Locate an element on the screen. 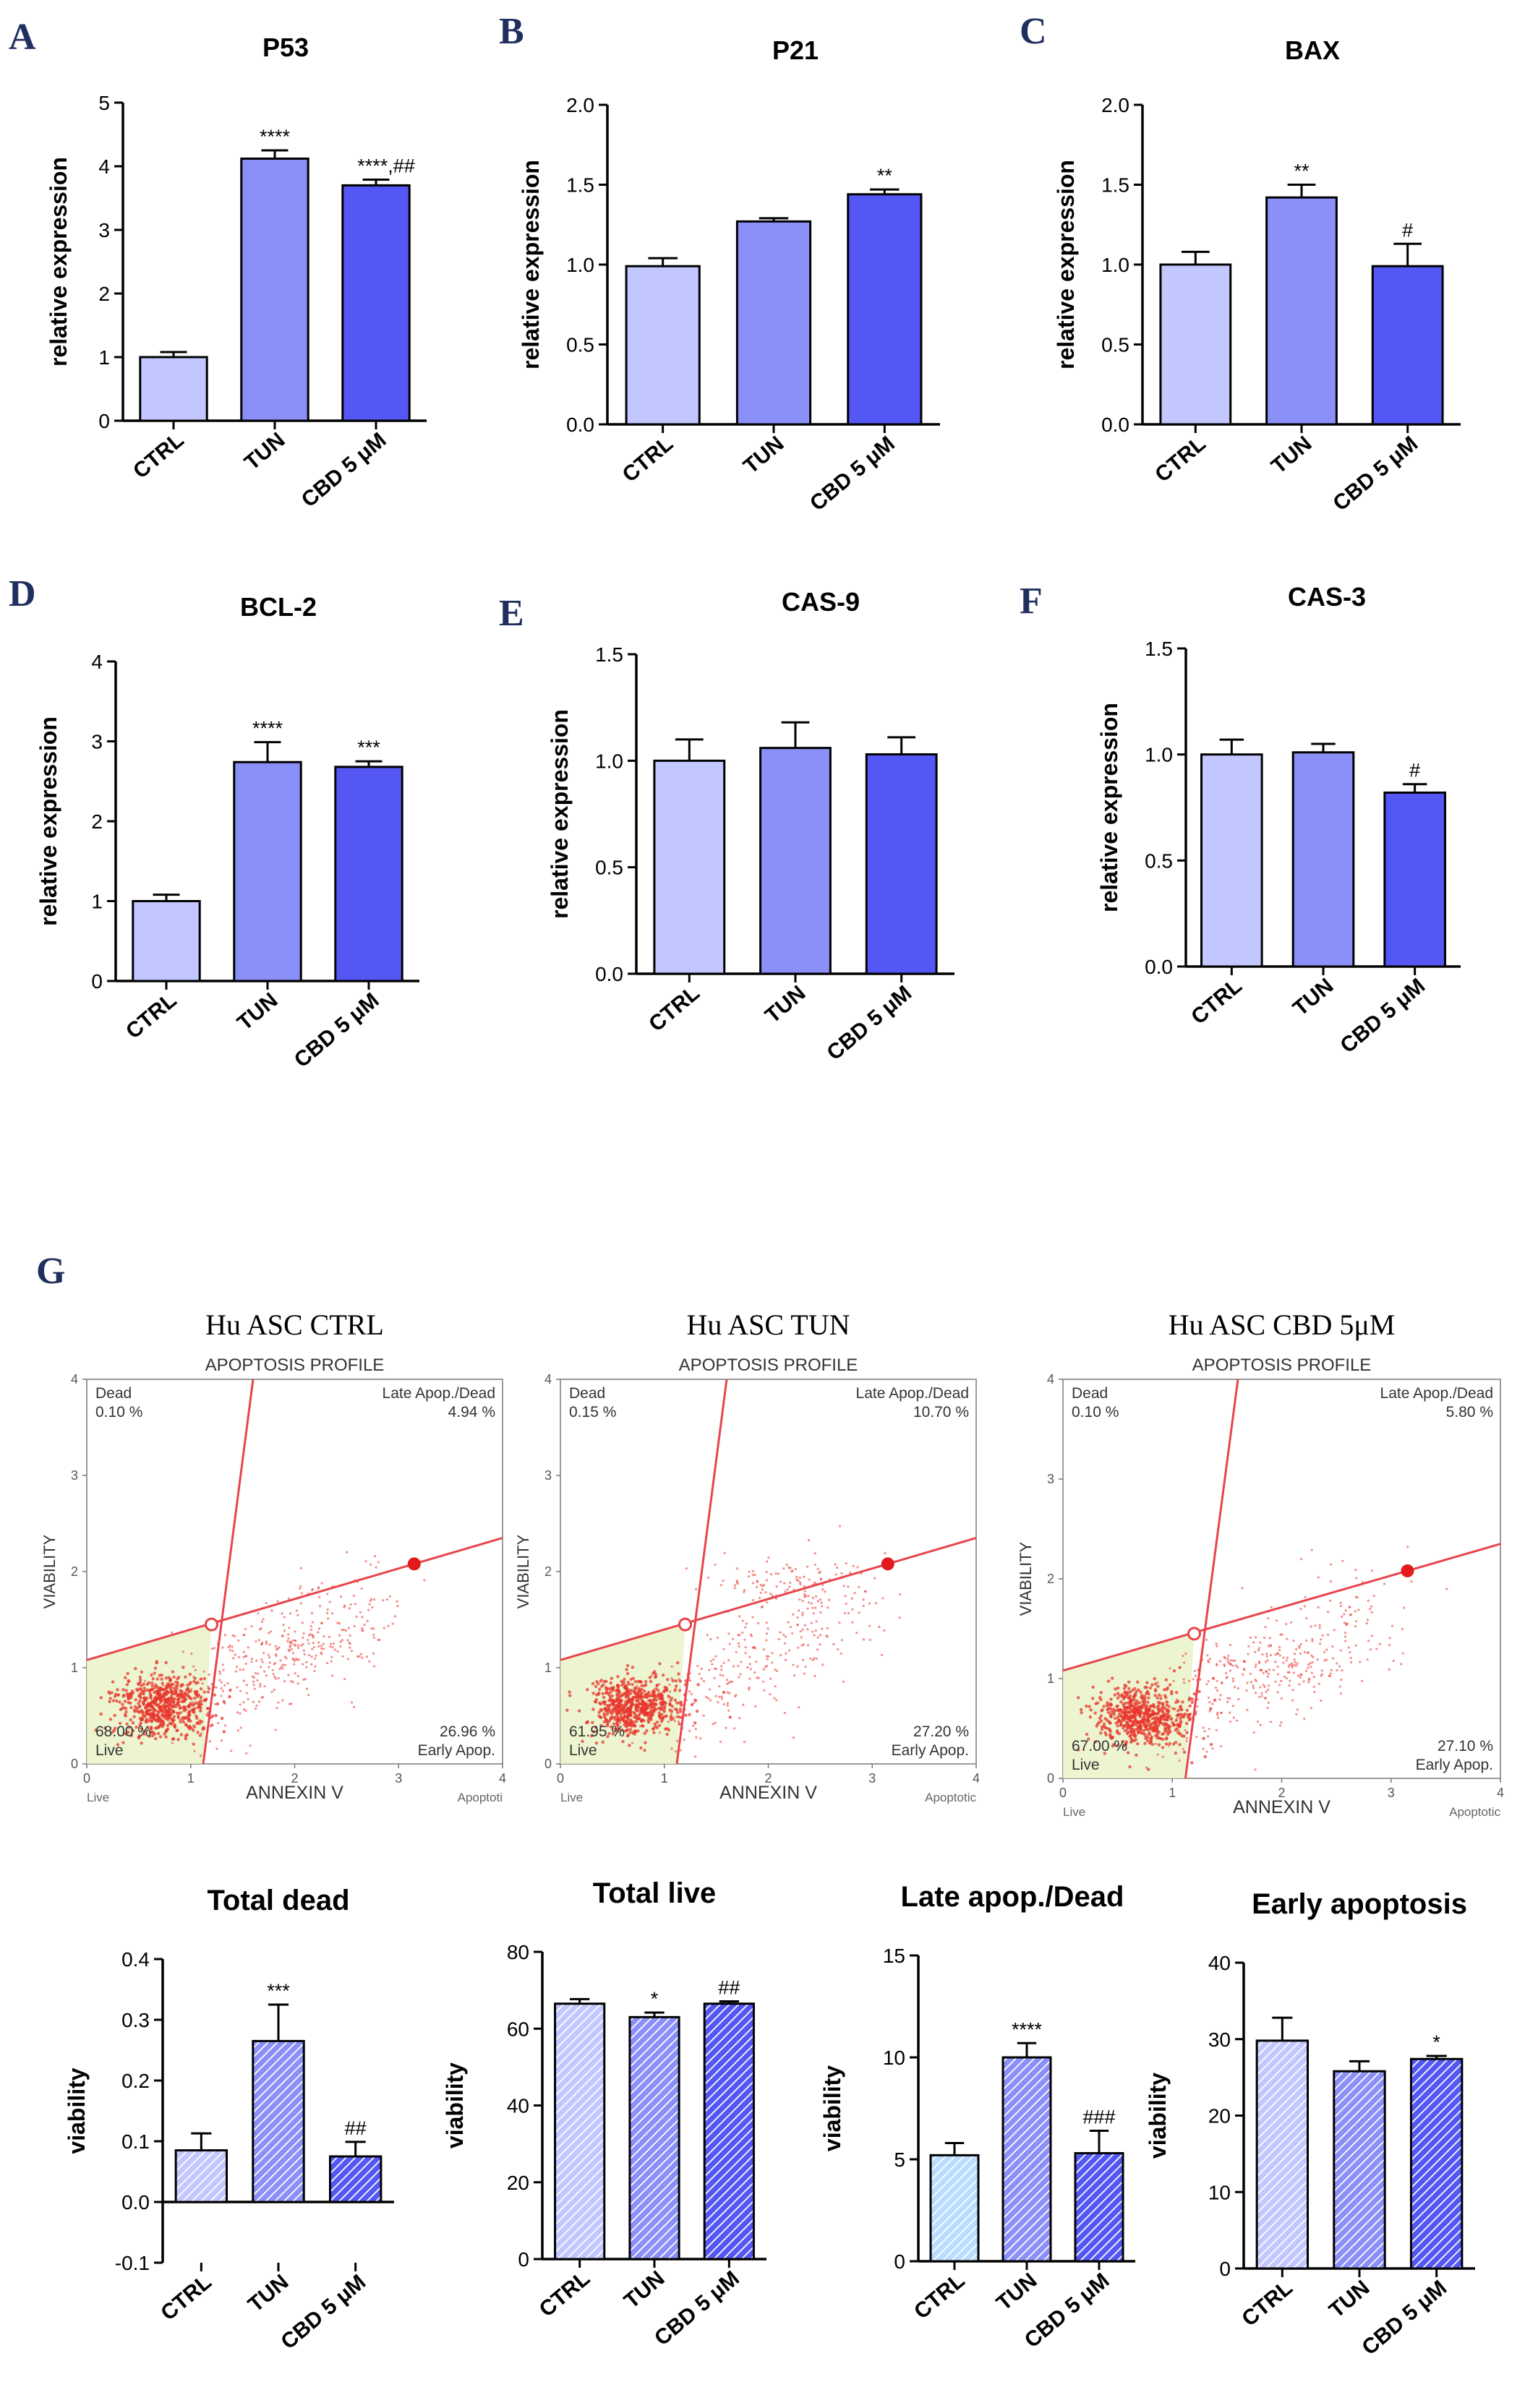 The image size is (1525, 2408). significance-label: * is located at coordinates (655, 1999).